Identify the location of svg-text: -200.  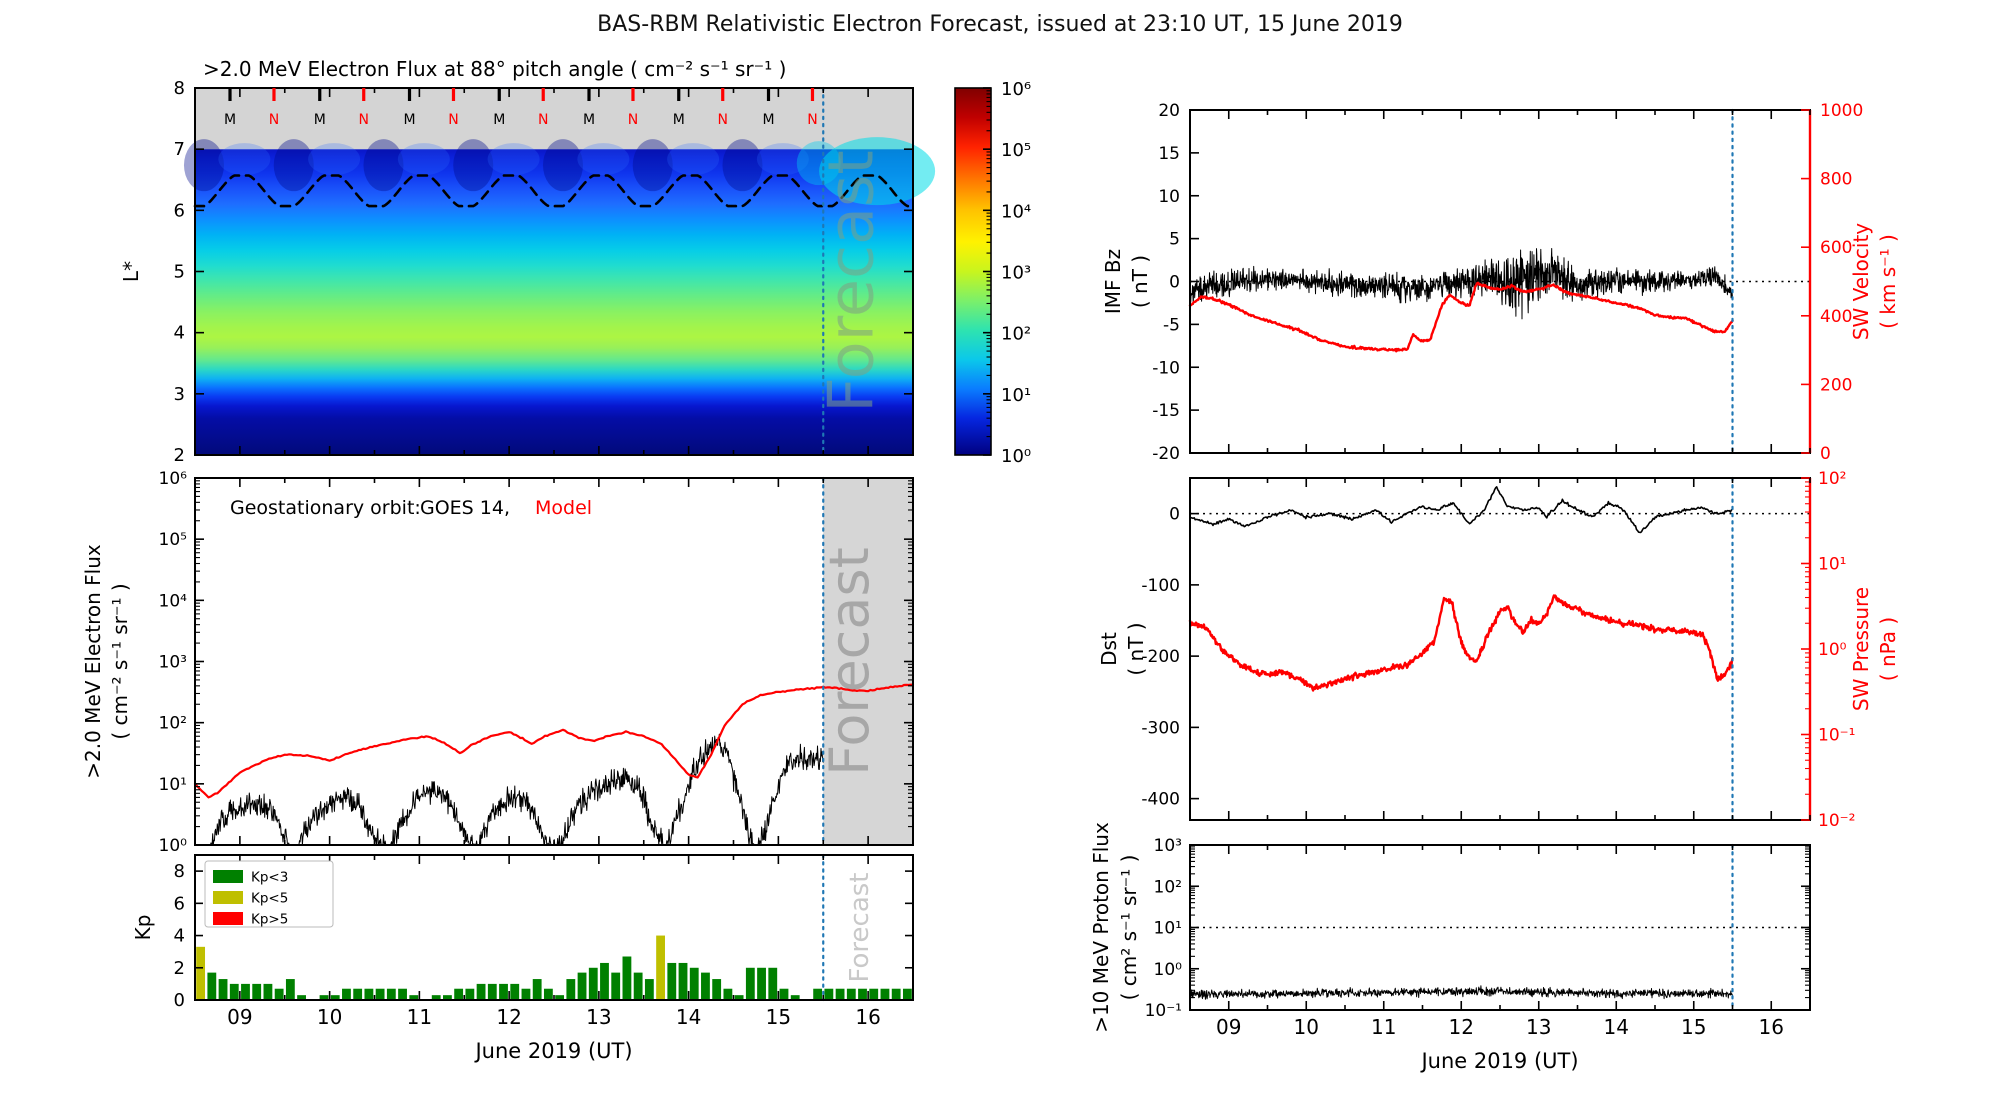
(1160, 657).